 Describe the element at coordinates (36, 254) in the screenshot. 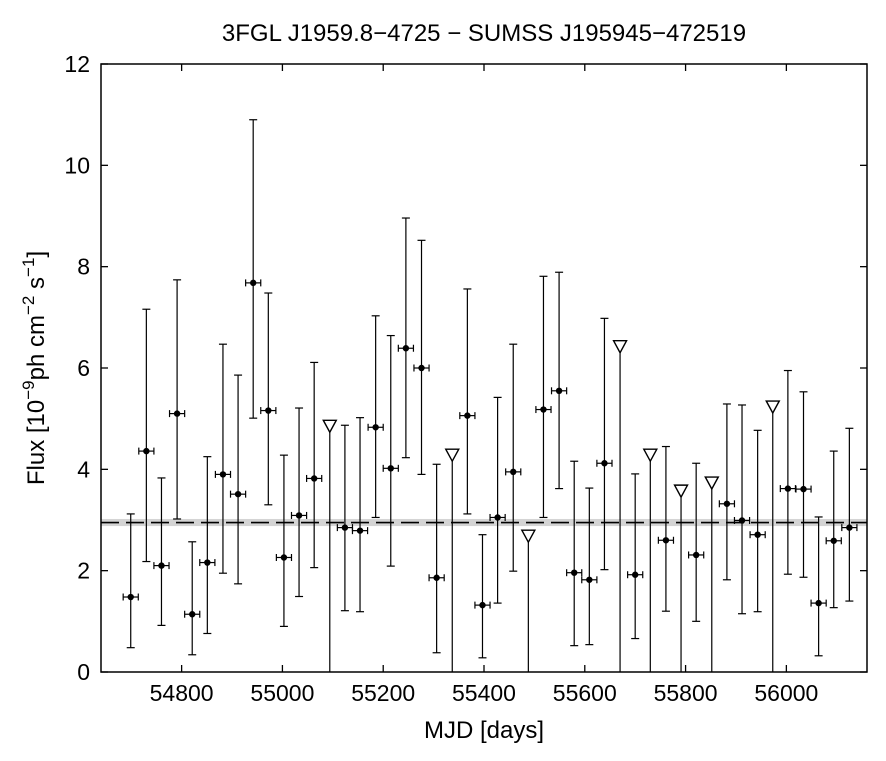

I see `y-axis-label-post: ]` at that location.